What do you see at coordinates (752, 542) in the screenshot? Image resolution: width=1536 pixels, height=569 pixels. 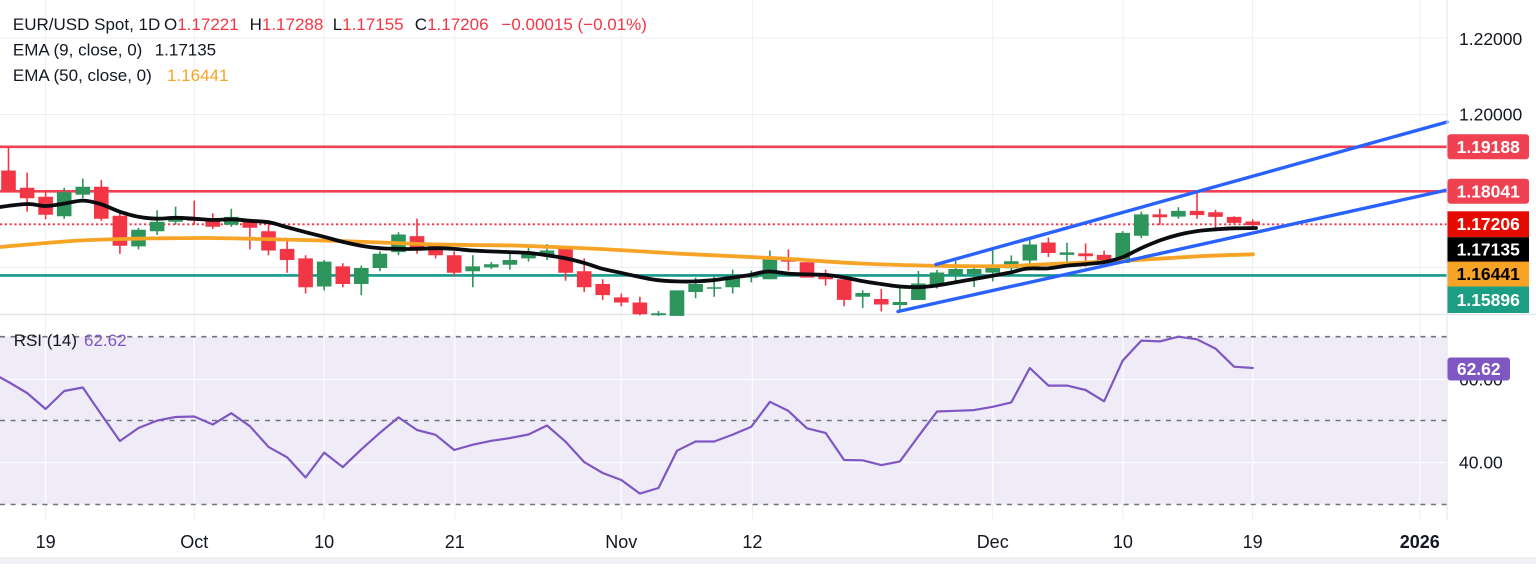 I see `svg-text: 12` at bounding box center [752, 542].